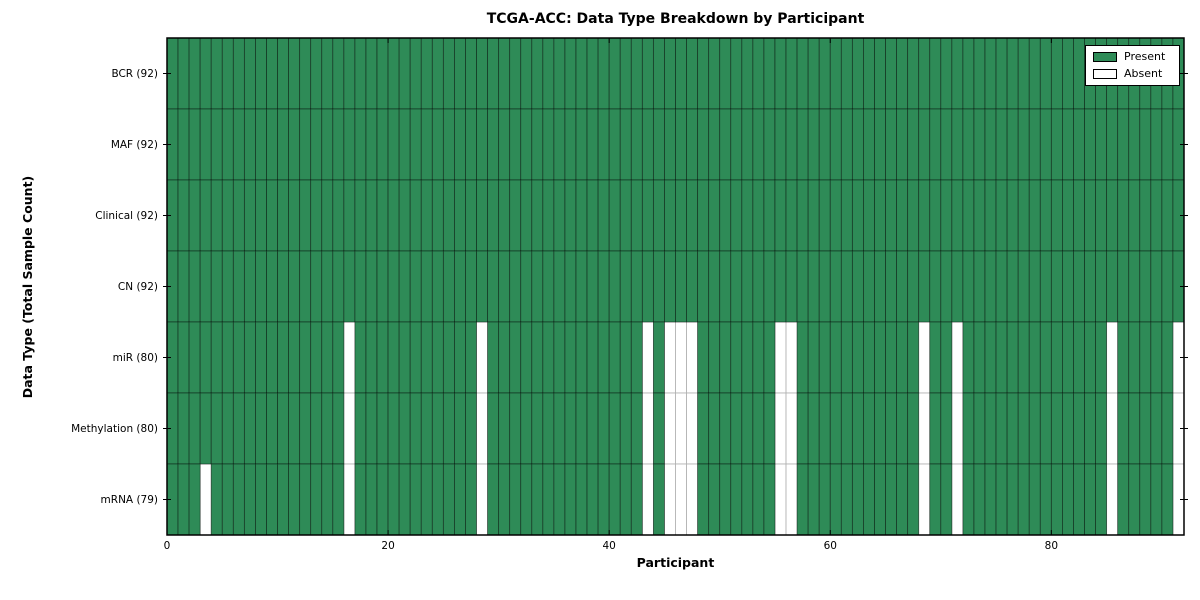 The height and width of the screenshot is (600, 1200). What do you see at coordinates (134, 144) in the screenshot?
I see `y-tick-label: MAF (92)` at bounding box center [134, 144].